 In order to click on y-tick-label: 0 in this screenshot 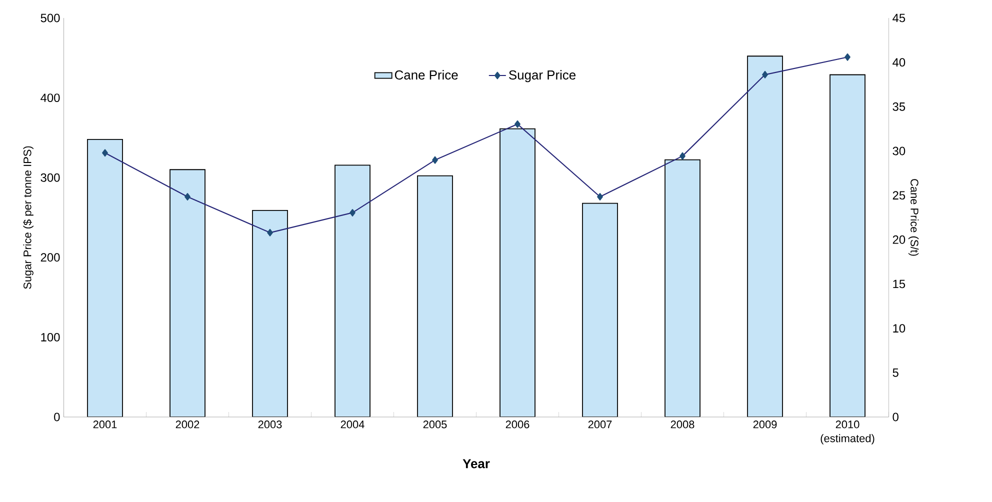, I will do `click(57, 417)`.